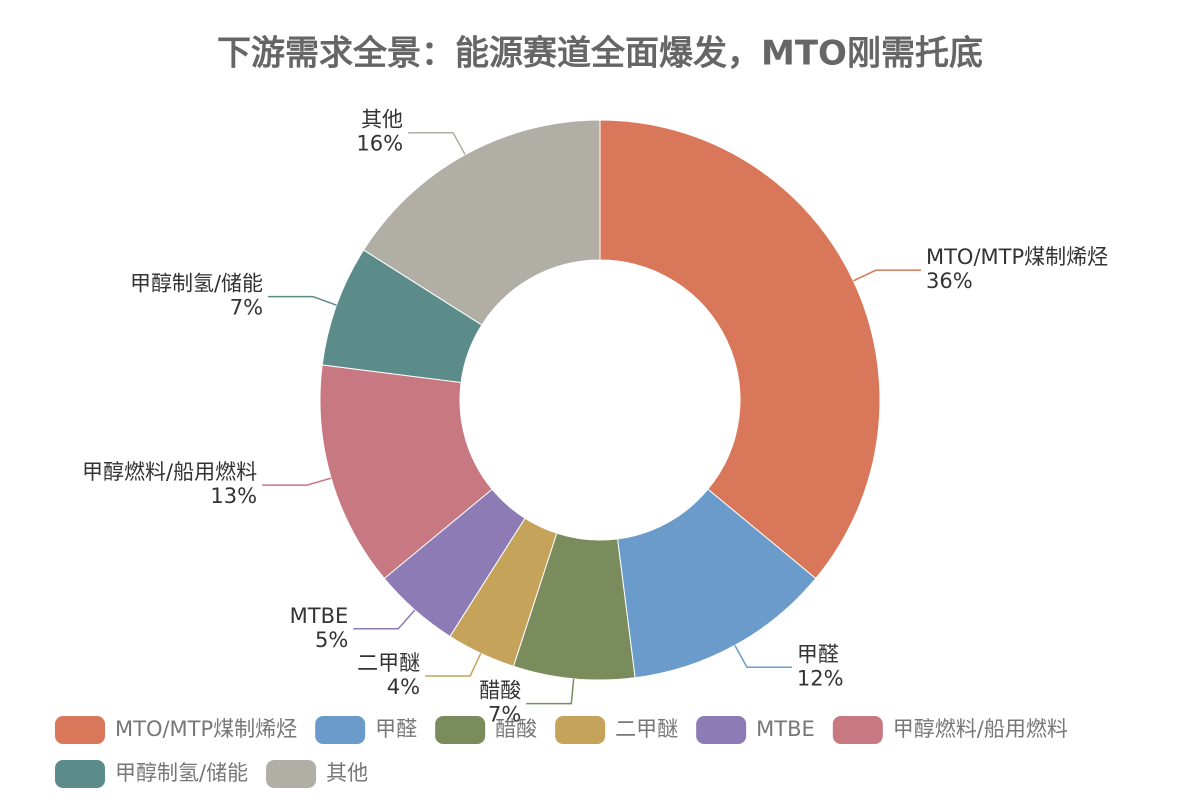 This screenshot has width=1200, height=800. Describe the element at coordinates (785, 729) in the screenshot. I see `legend-label: MTBE` at that location.